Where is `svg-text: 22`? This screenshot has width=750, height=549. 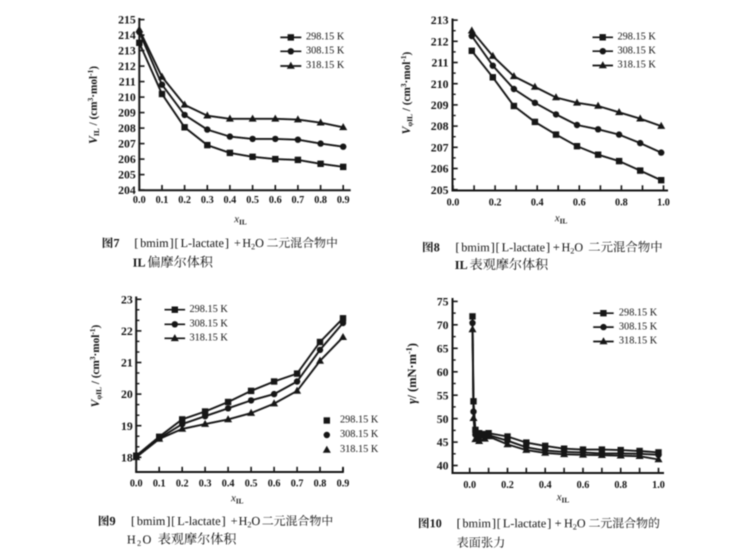
svg-text: 22 is located at coordinates (127, 331).